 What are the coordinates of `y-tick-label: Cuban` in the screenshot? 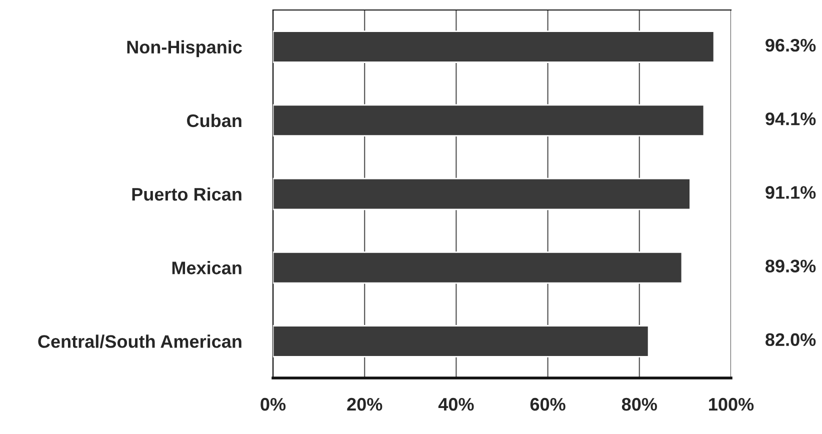 It's located at (214, 121).